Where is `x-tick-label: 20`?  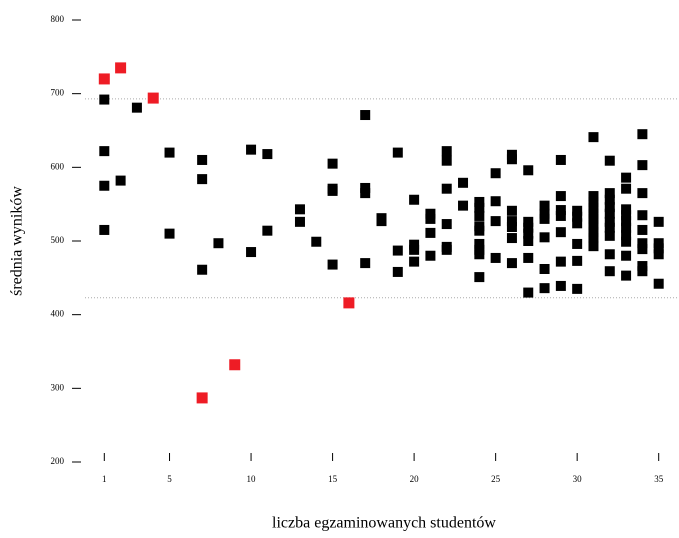 x-tick-label: 20 is located at coordinates (415, 479).